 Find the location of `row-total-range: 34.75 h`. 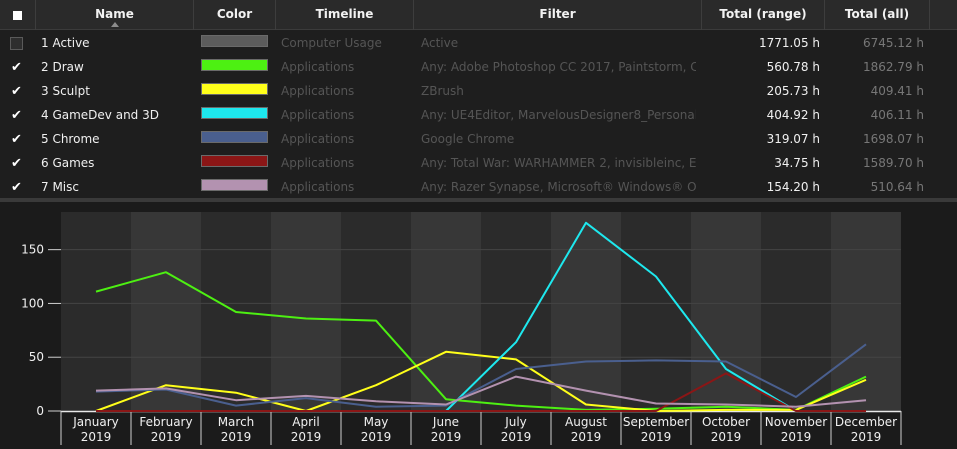

row-total-range: 34.75 h is located at coordinates (797, 163).